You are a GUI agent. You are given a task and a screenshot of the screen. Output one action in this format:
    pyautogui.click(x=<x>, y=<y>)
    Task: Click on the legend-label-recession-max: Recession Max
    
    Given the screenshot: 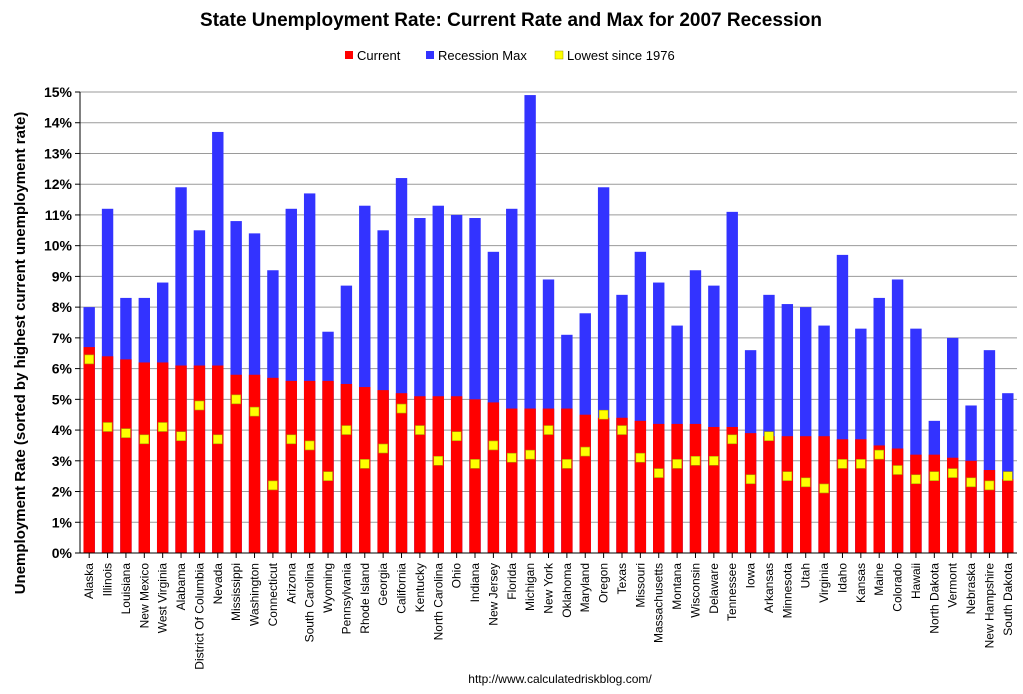 What is the action you would take?
    pyautogui.click(x=482, y=55)
    